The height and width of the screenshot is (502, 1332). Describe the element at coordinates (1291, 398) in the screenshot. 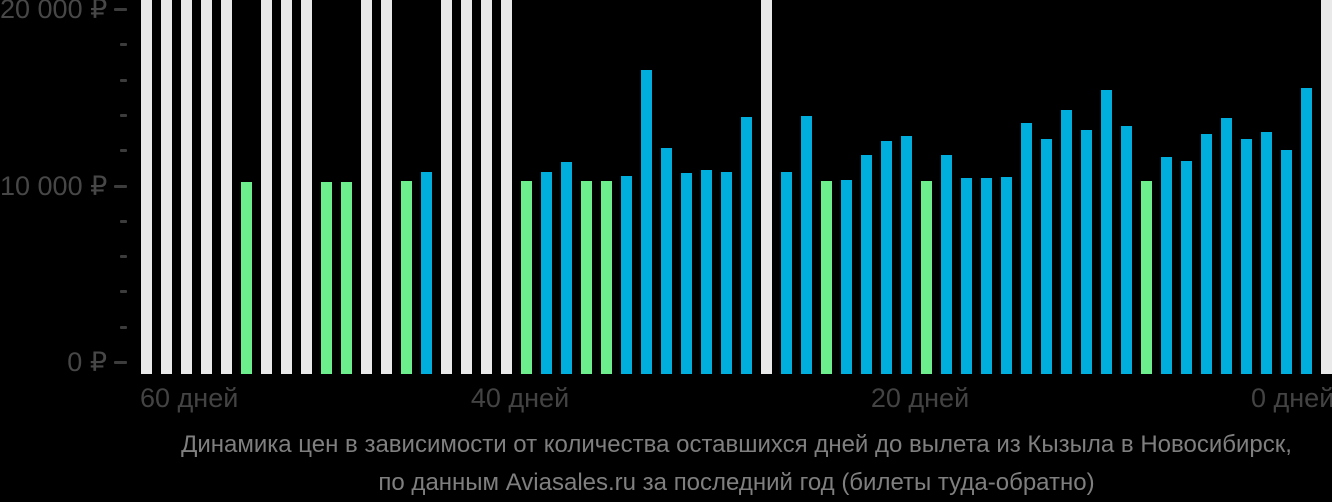

I see `x-axis-label-0-days: 0 дней` at that location.